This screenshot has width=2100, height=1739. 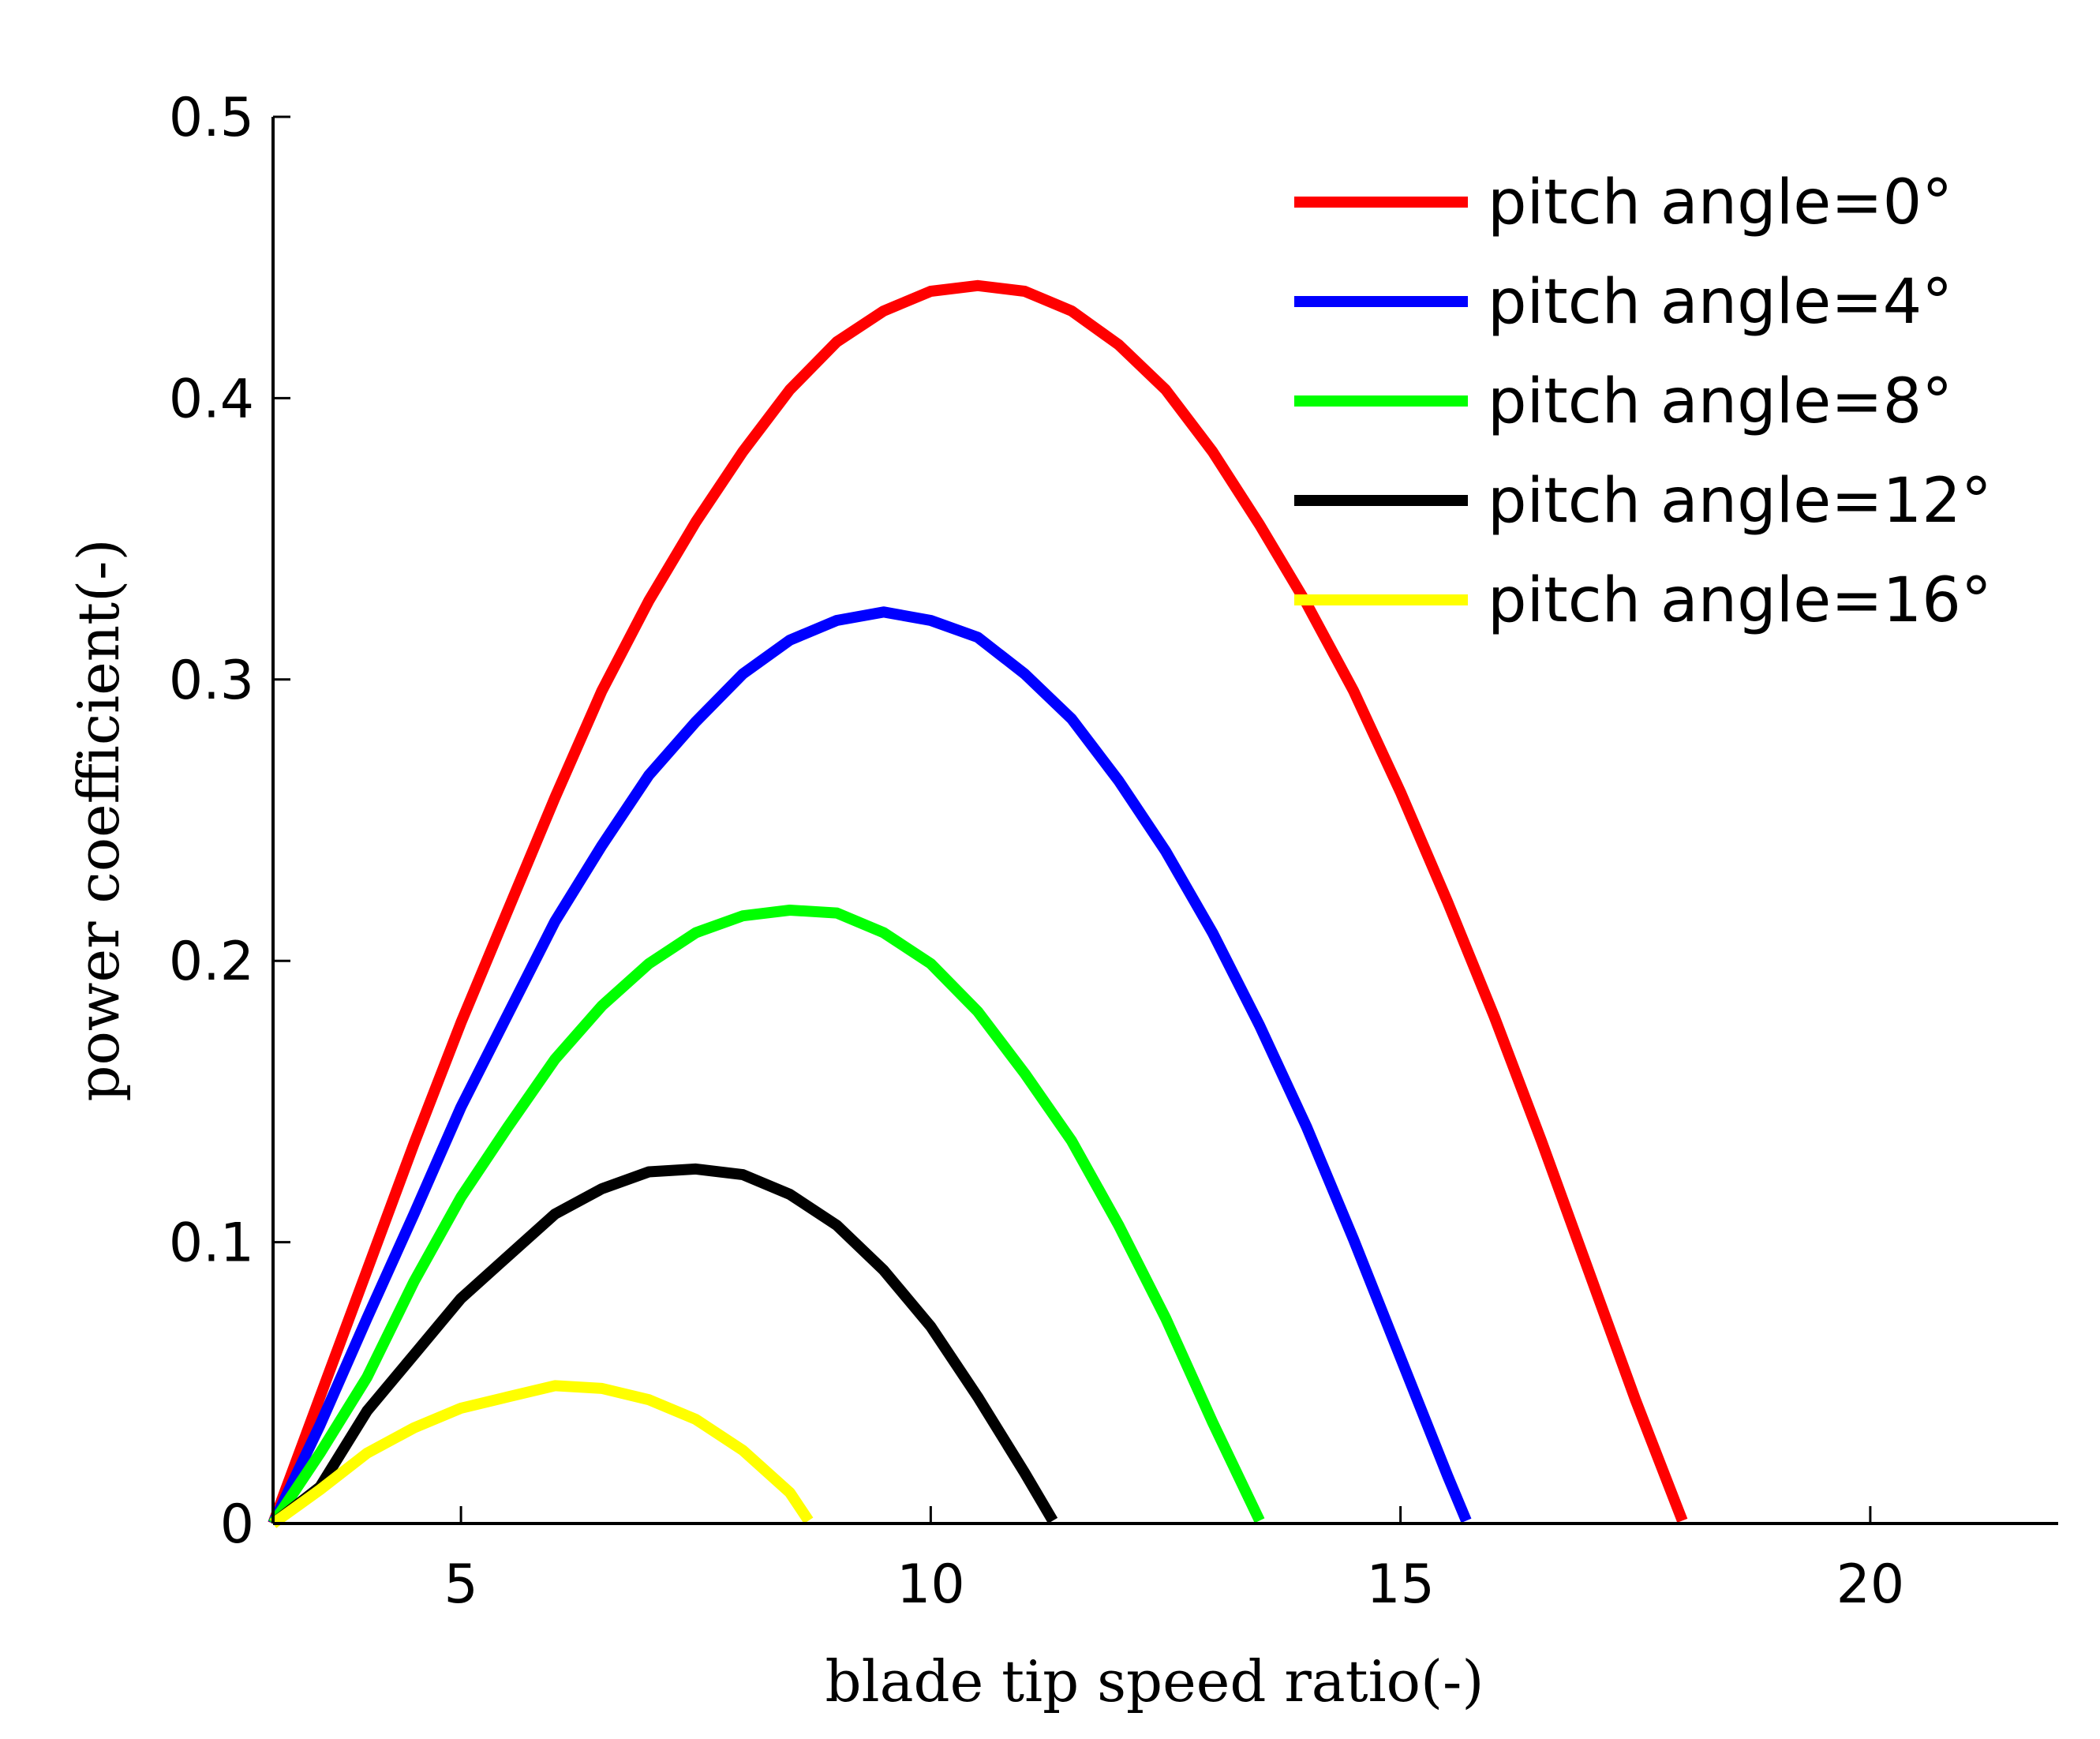 I want to click on y-tick-label: 0.4, so click(x=212, y=399).